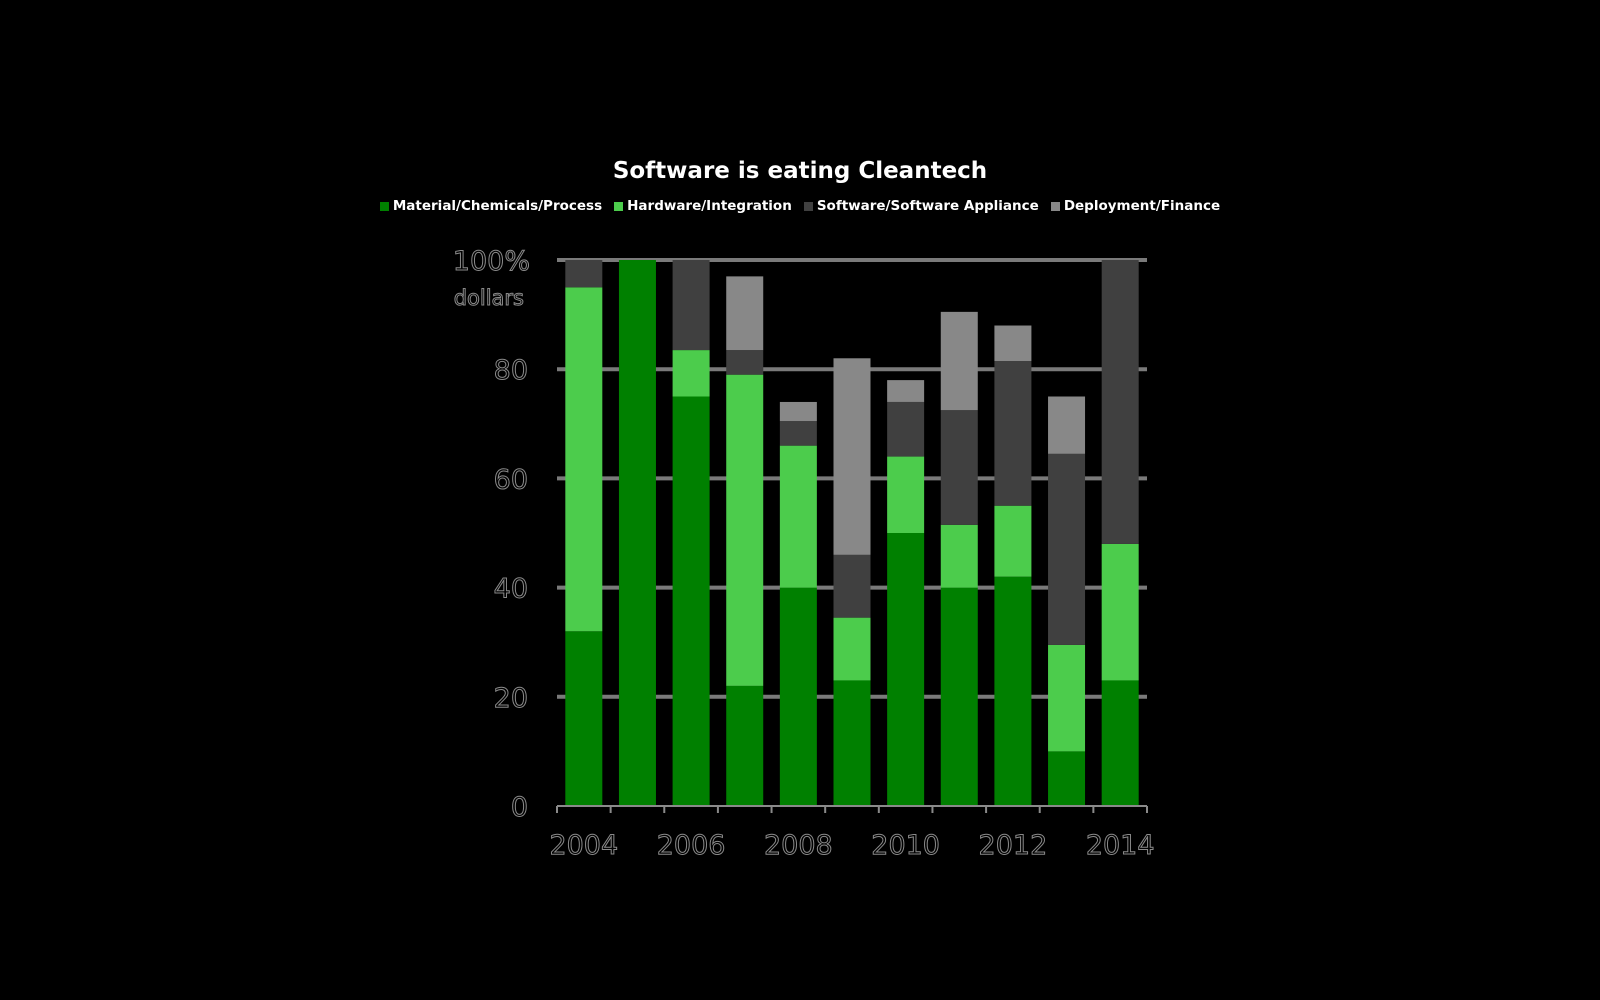  What do you see at coordinates (619, 206) in the screenshot?
I see `legend-swatch-hardware` at bounding box center [619, 206].